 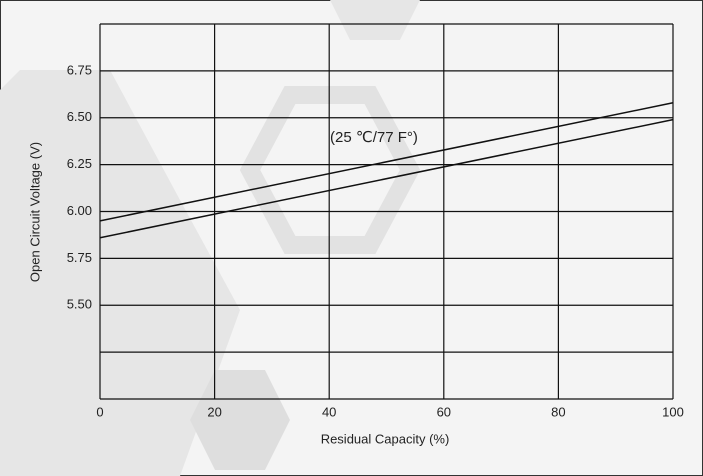 I want to click on y-tick-label: 6.25, so click(x=79, y=163).